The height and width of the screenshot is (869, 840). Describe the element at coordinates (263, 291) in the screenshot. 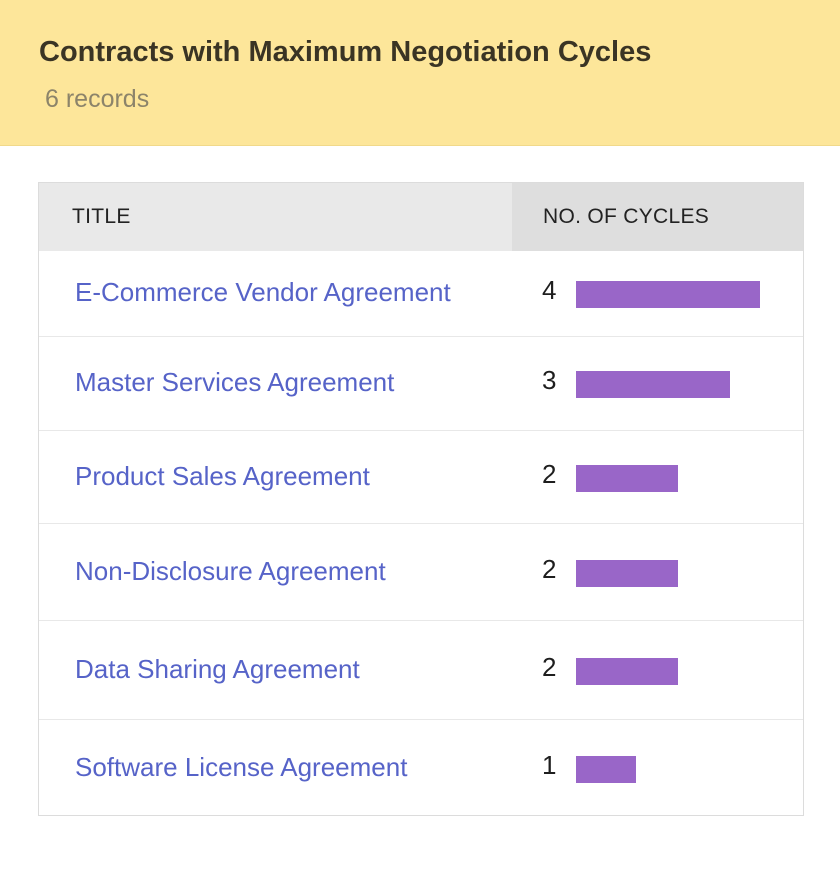

I see `contract-title-link: E-Commerce Vendor Agreement` at that location.